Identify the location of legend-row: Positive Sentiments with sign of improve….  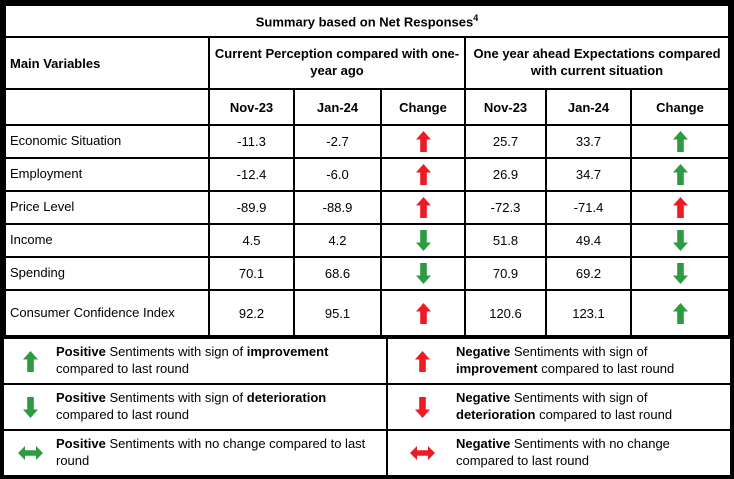
(367, 361).